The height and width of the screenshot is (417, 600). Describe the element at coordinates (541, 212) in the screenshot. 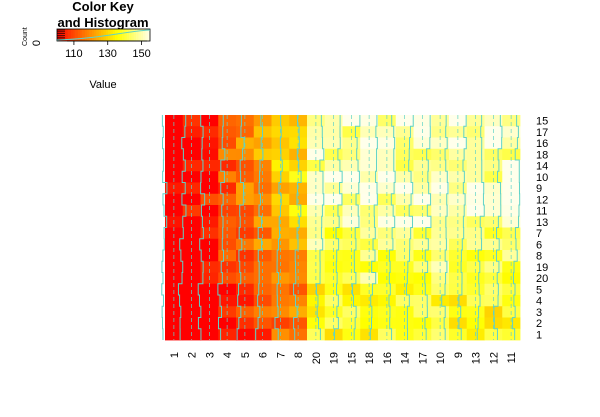

I see `y-tick-label: 11` at that location.